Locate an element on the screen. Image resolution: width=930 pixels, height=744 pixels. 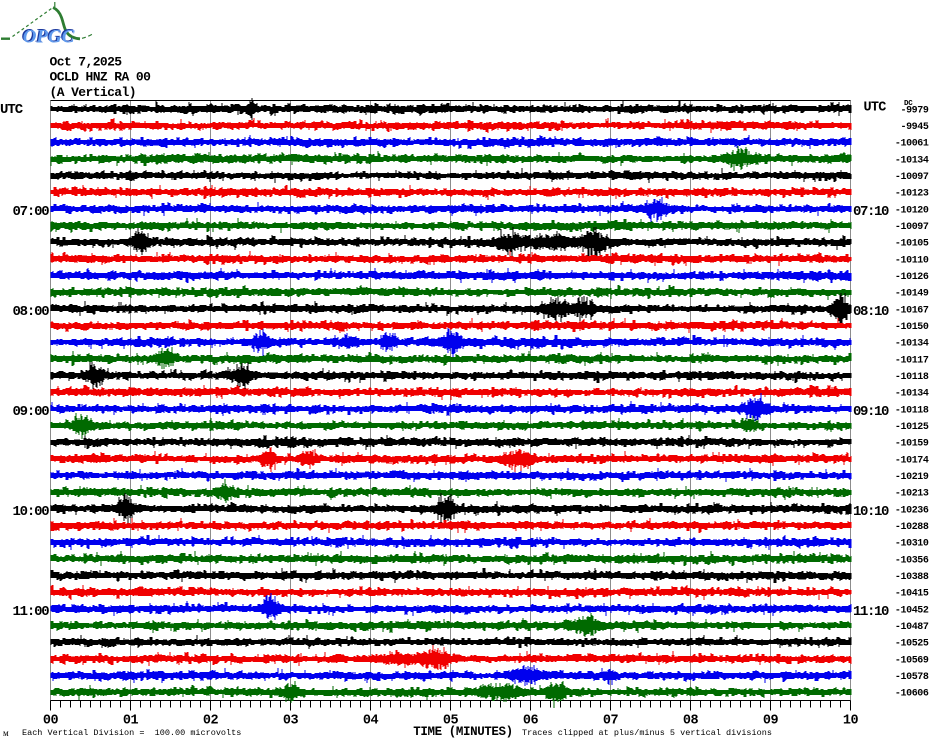
svg-text: 09 is located at coordinates (771, 721).